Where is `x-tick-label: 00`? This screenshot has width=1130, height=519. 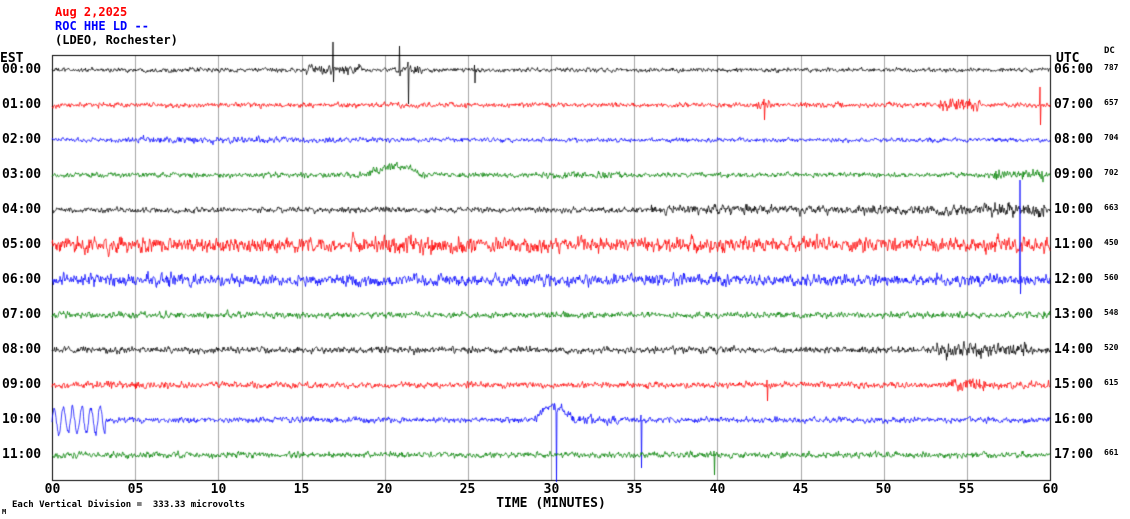
x-tick-label: 00 is located at coordinates (52, 489).